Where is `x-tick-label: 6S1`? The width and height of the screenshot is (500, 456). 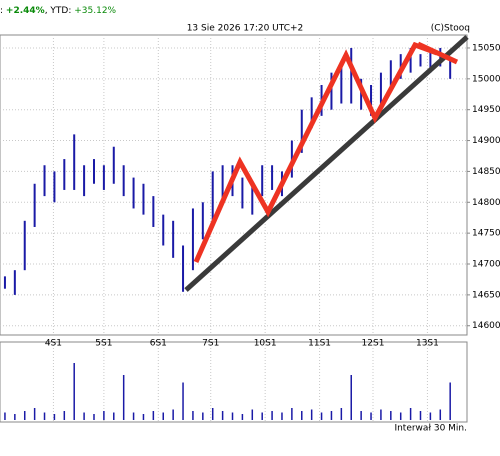
x-tick-label: 6S1 is located at coordinates (158, 344).